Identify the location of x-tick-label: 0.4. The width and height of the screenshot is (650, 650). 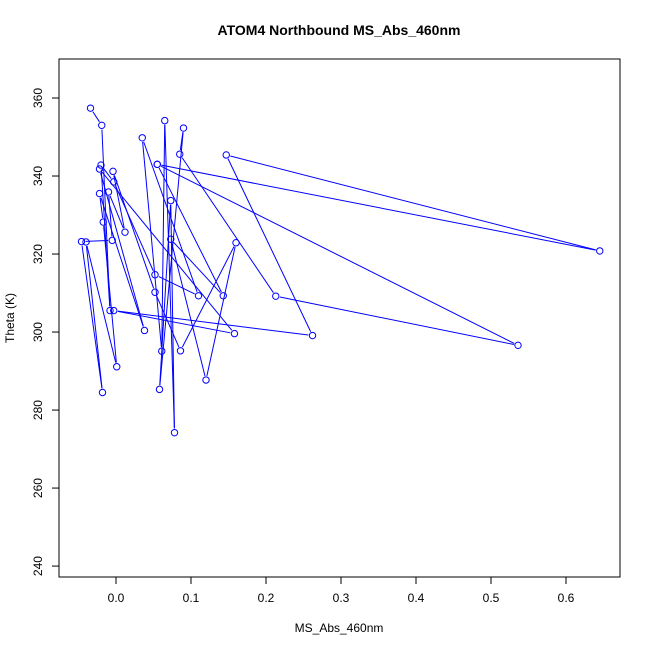
(416, 598).